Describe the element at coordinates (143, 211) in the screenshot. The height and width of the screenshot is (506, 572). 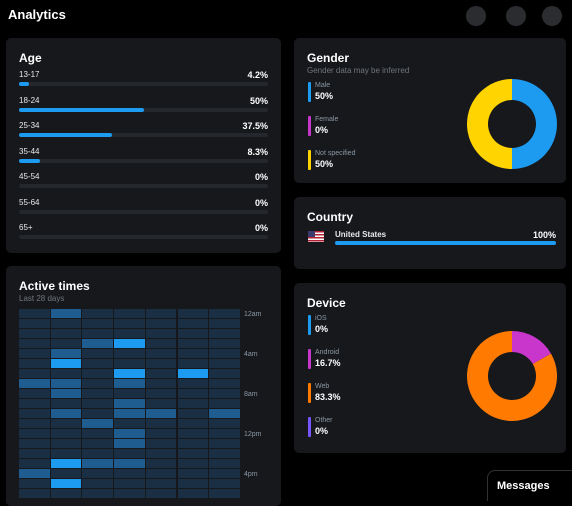
I see `age-row: 55-64 0%` at that location.